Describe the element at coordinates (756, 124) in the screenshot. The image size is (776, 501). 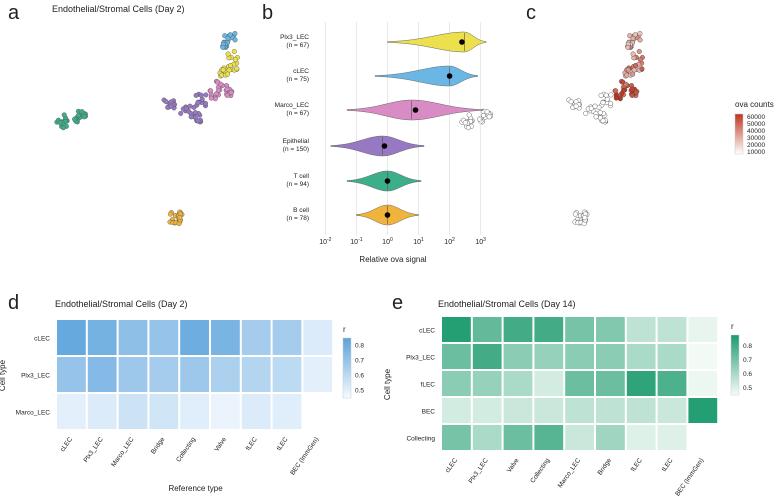
I see `ova-legend-tick: 50000` at that location.